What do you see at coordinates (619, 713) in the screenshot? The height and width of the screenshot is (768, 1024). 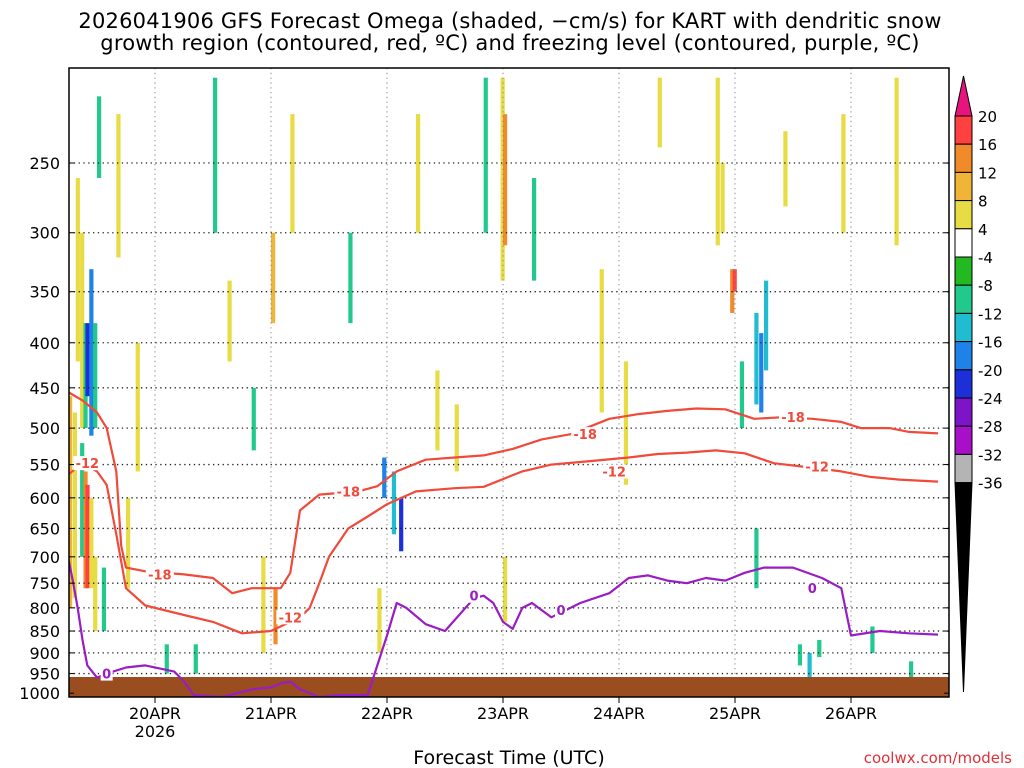 I see `x-tick-label: 24APR` at bounding box center [619, 713].